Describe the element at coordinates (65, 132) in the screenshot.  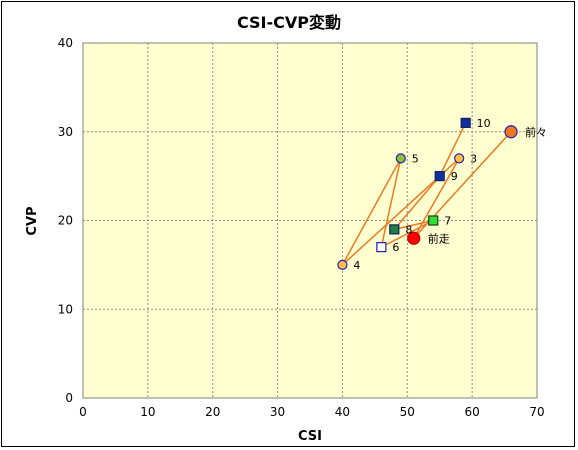
I see `y-tick-label: 30` at that location.